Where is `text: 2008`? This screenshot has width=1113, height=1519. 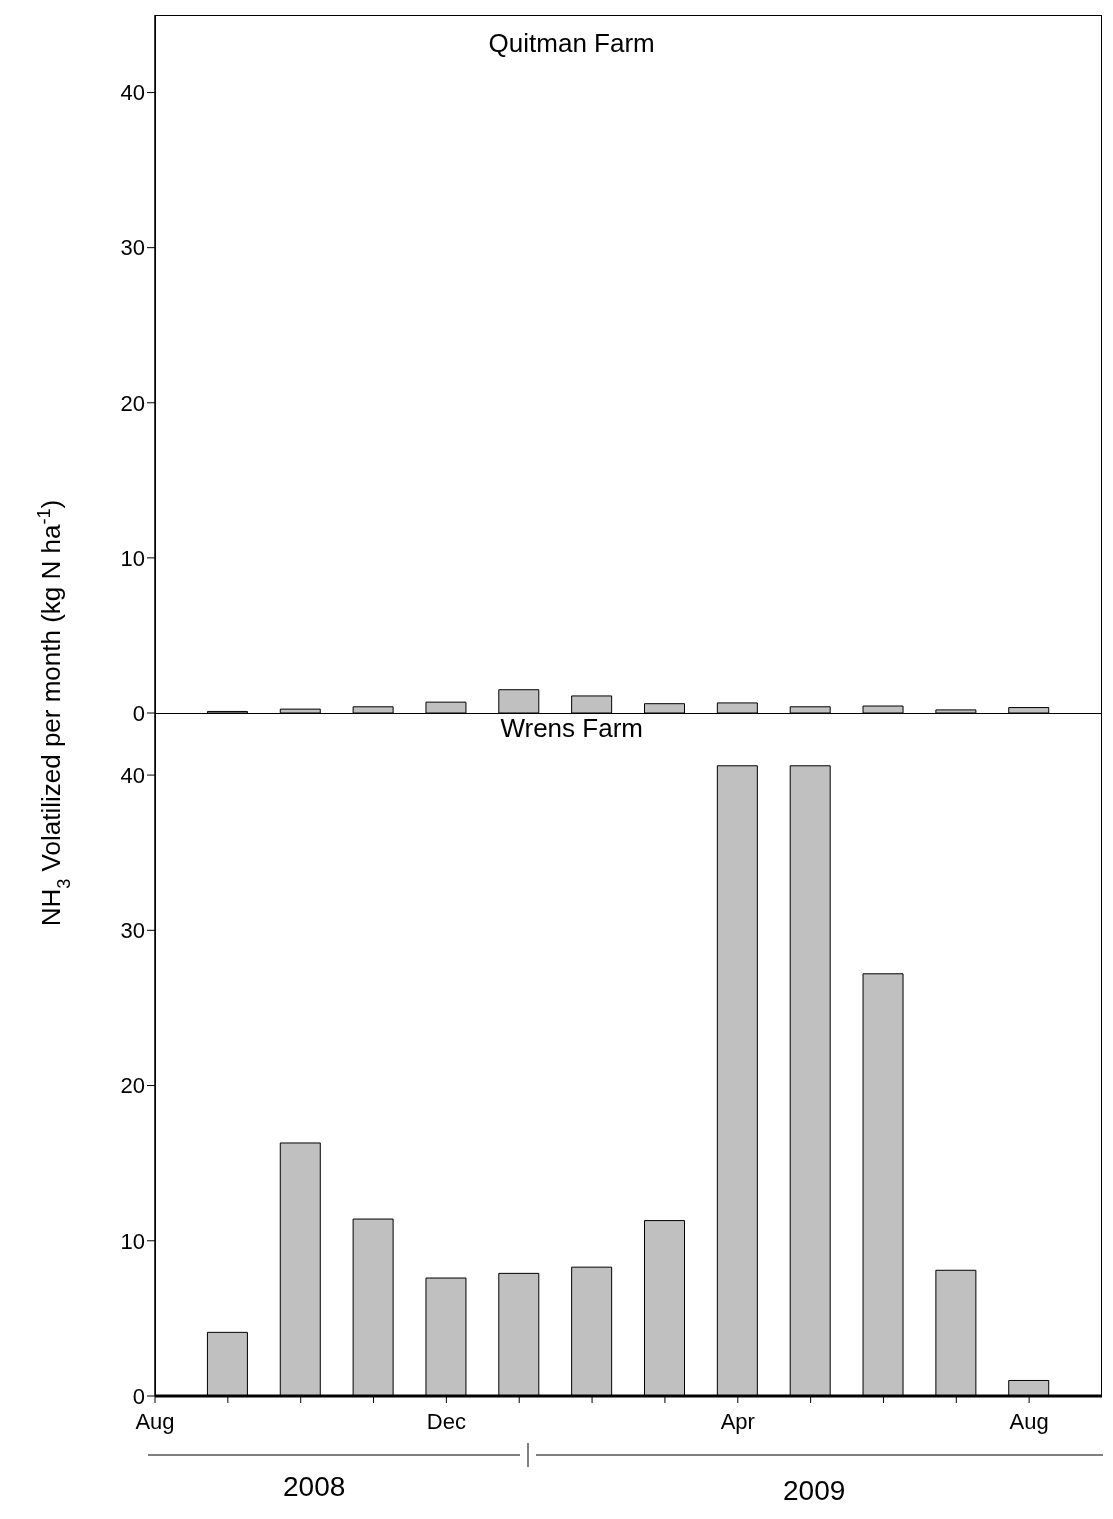 text: 2008 is located at coordinates (314, 1487).